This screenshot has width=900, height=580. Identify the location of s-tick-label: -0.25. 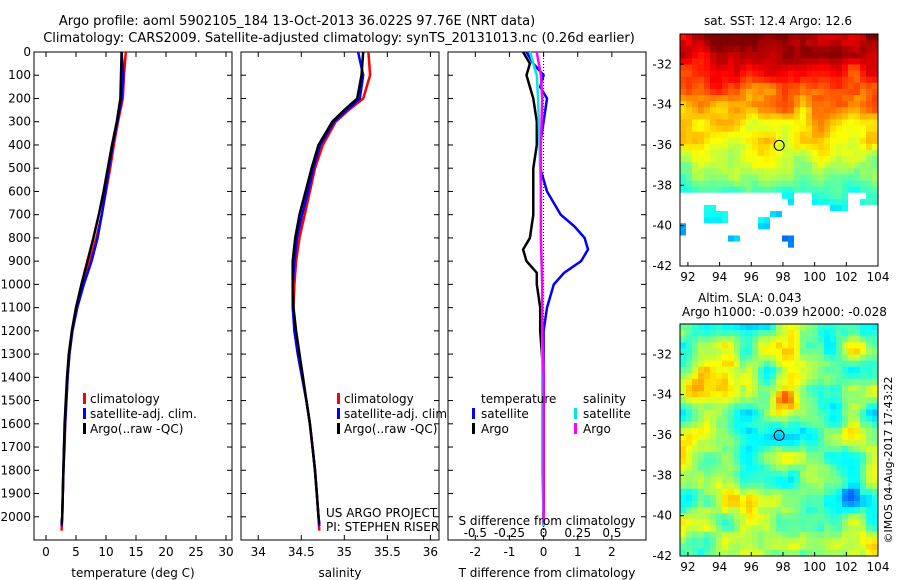
(509, 533).